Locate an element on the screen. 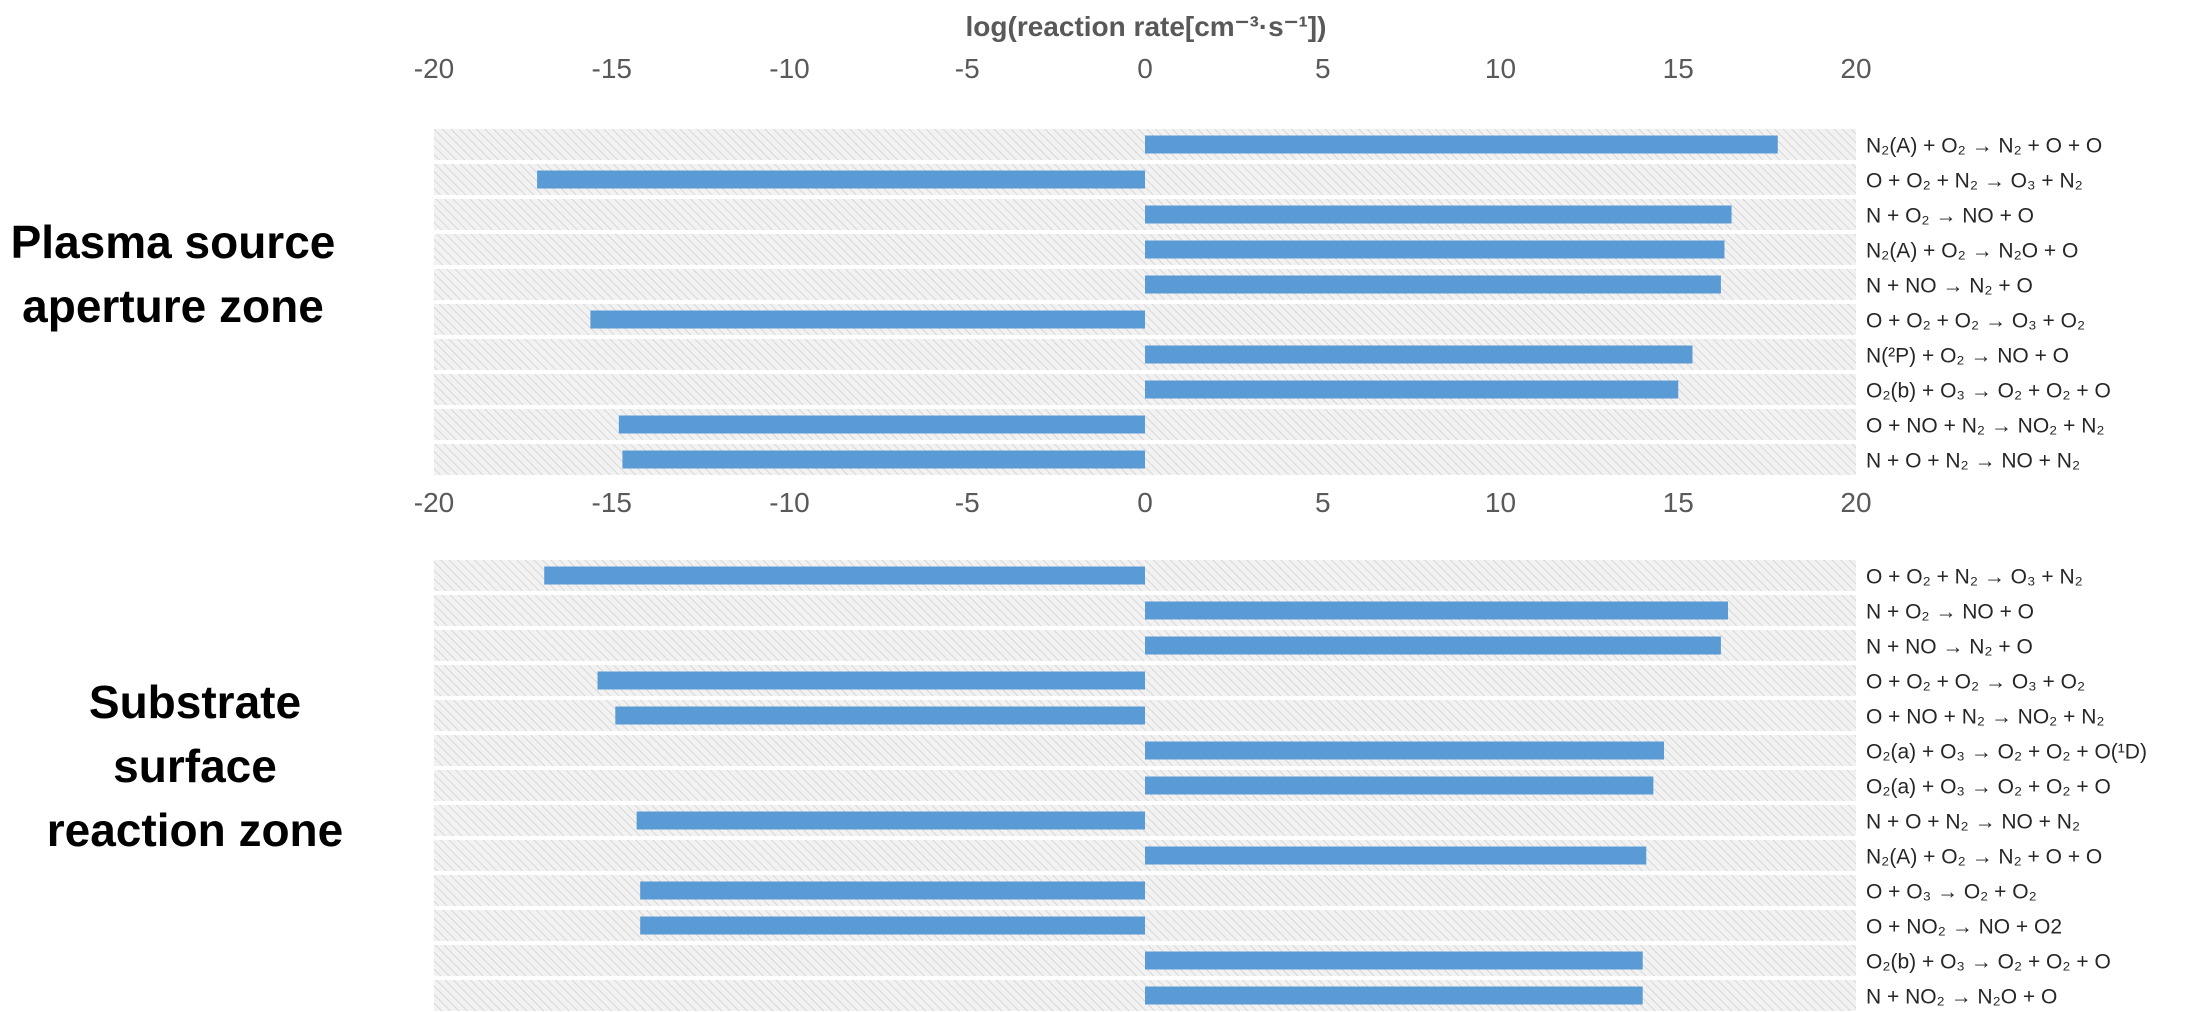 This screenshot has height=1012, width=2204. zone-label-line: aperture zone is located at coordinates (173, 306).